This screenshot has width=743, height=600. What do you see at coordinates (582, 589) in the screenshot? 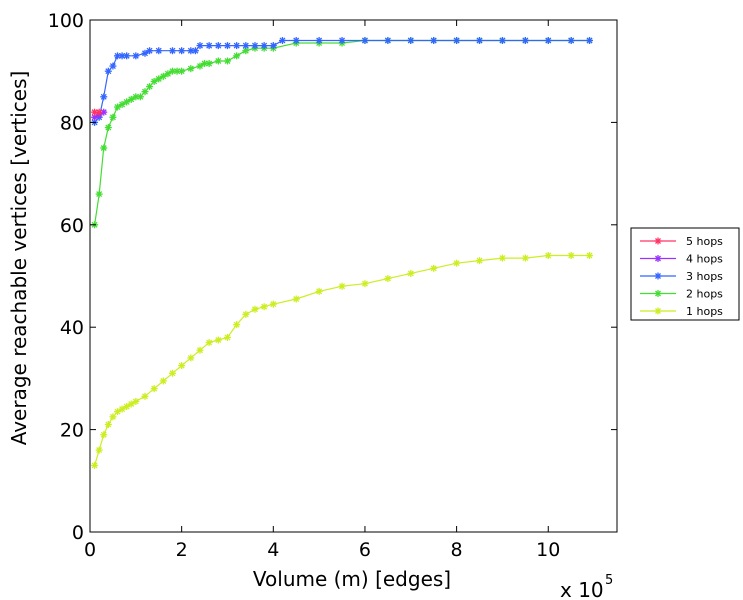
I see `x-multiplier-label: x 10` at bounding box center [582, 589].